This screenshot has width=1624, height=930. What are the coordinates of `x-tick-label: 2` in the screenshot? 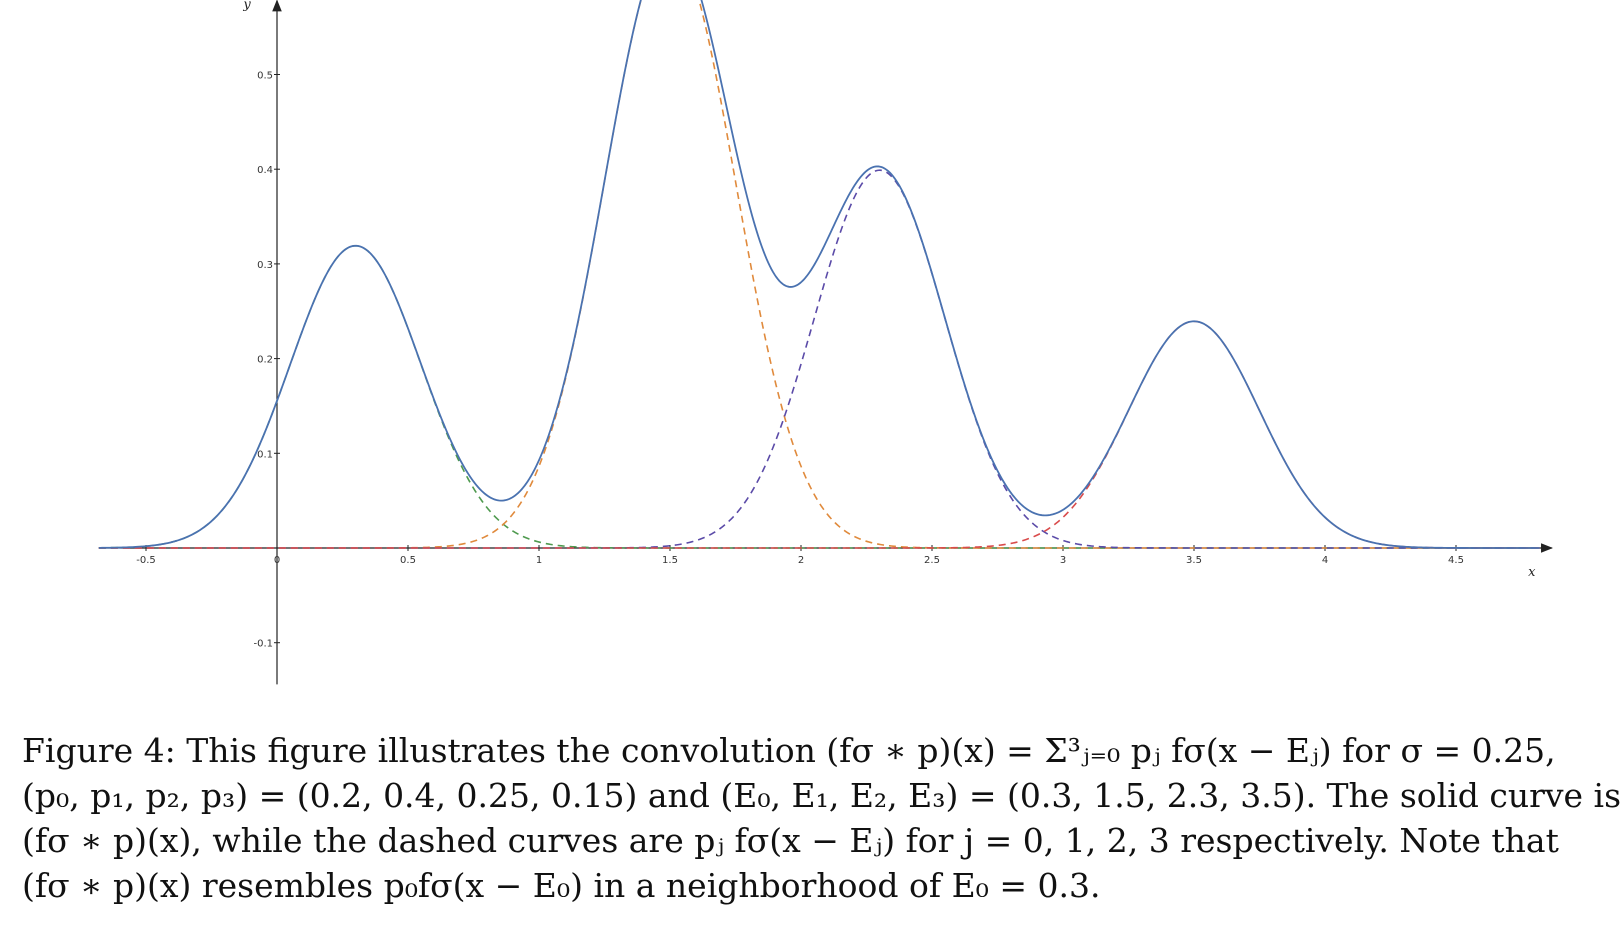 It's located at (801, 560).